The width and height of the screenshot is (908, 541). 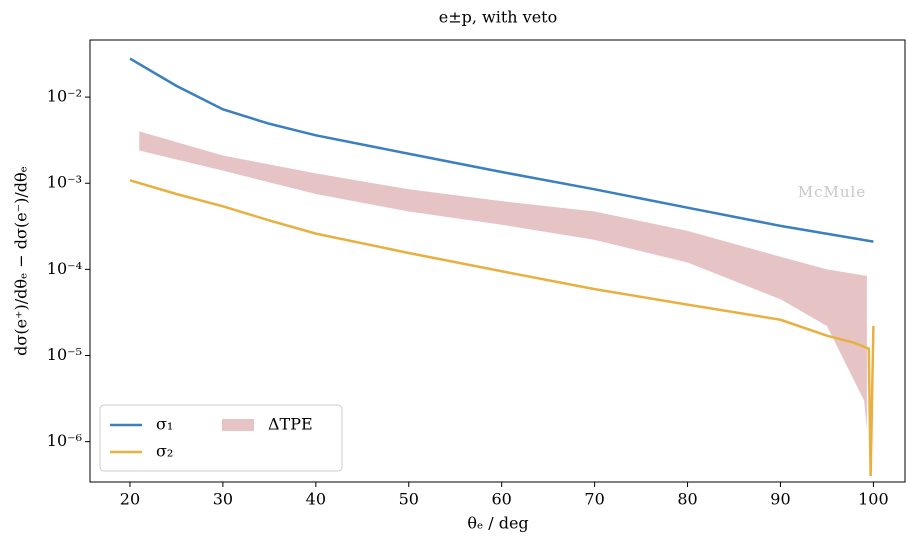 I want to click on y-tick-label: 10⁻⁵, so click(x=64, y=354).